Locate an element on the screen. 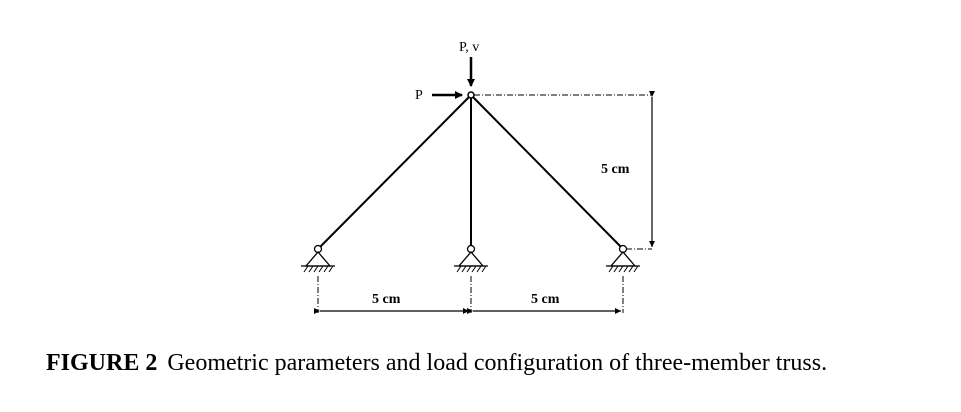  truss-members is located at coordinates (470, 172).